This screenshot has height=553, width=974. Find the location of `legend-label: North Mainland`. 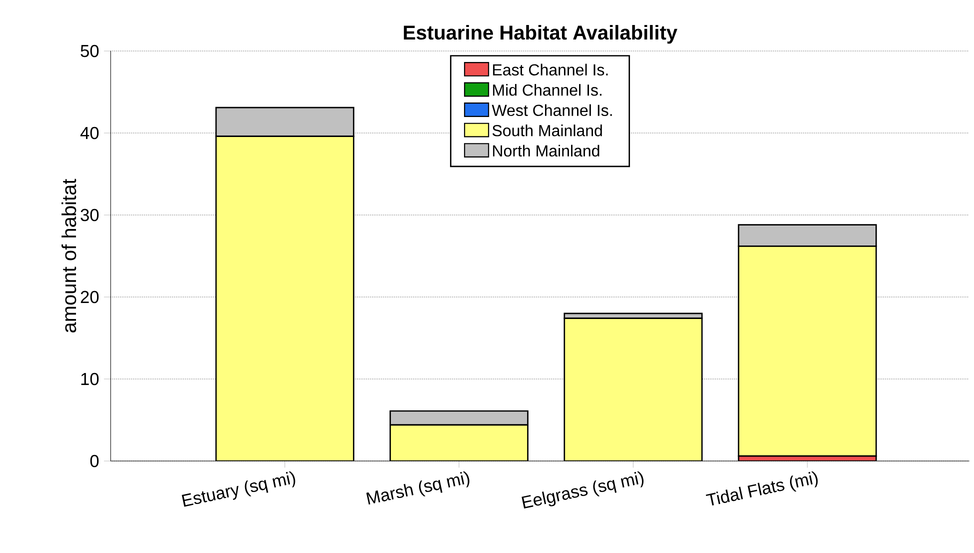

legend-label: North Mainland is located at coordinates (546, 150).